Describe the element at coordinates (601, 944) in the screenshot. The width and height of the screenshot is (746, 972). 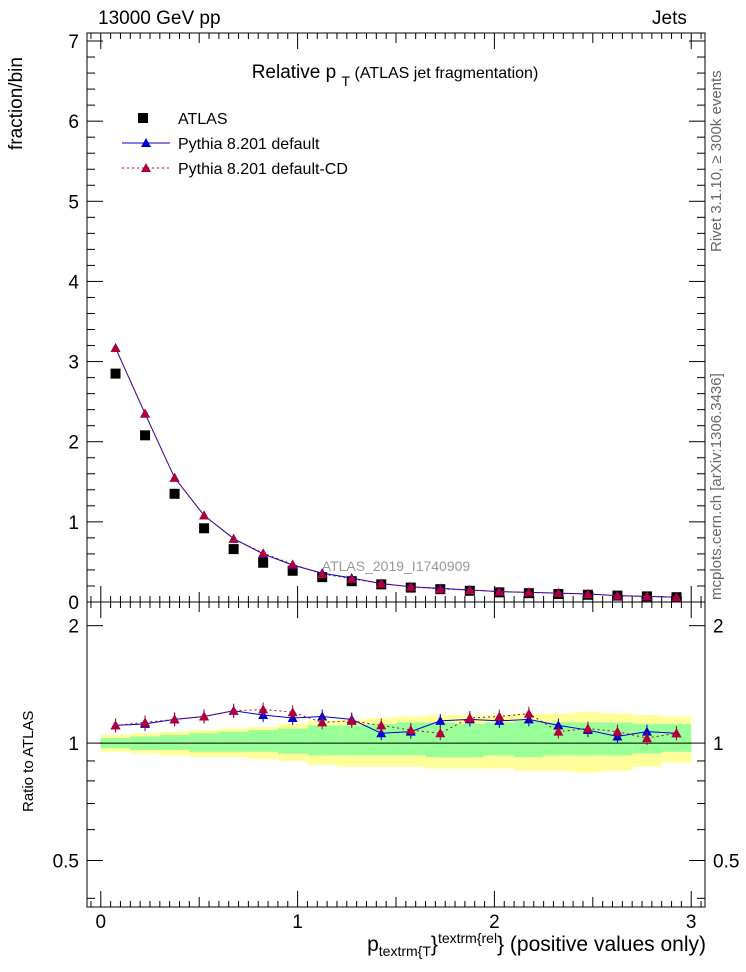
I see `x-axis-label-rest: } (positive values only)` at that location.